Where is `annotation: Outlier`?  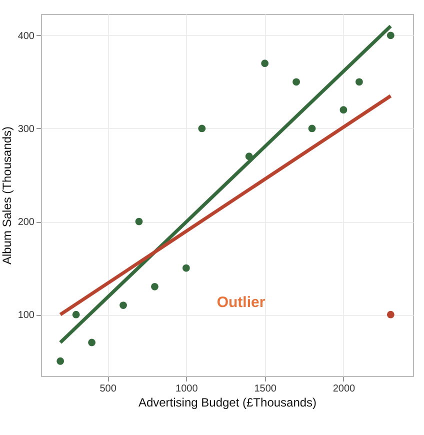 annotation: Outlier is located at coordinates (241, 302).